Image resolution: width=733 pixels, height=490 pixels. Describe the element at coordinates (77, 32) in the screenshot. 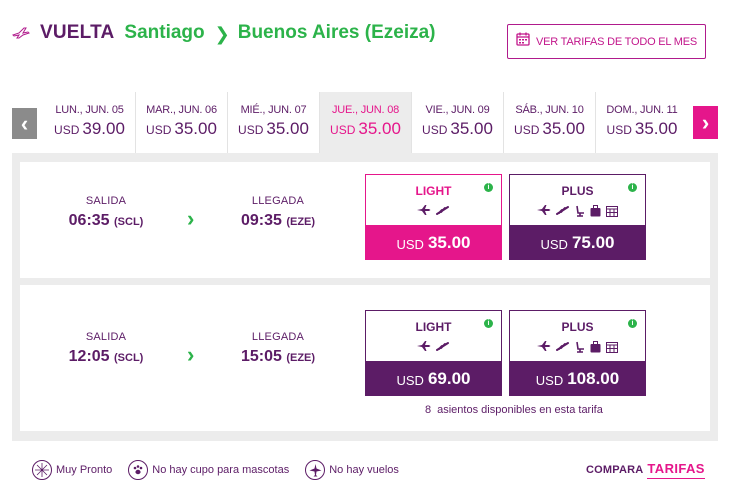

I see `direction-label: VUELTA` at that location.